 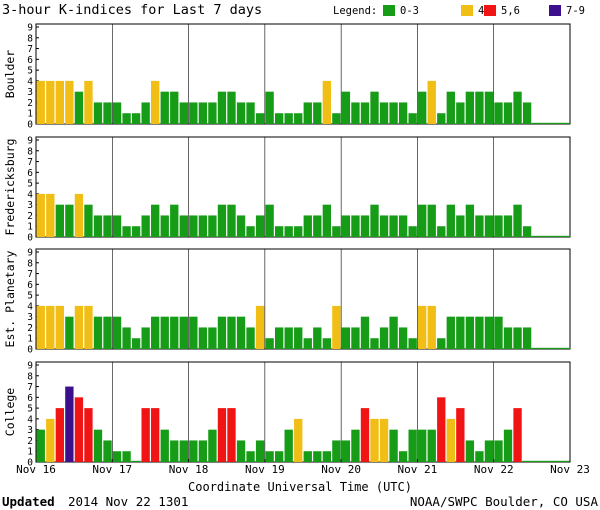 What do you see at coordinates (30, 274) in the screenshot?
I see `y-tick-label: 7` at bounding box center [30, 274].